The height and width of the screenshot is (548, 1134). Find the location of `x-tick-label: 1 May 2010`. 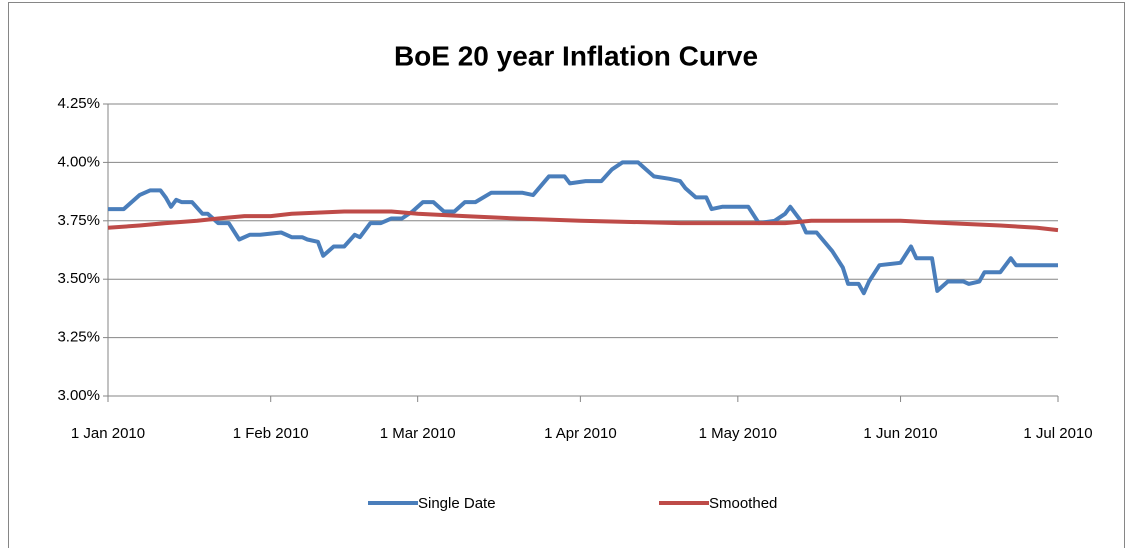

x-tick-label: 1 May 2010 is located at coordinates (738, 433).